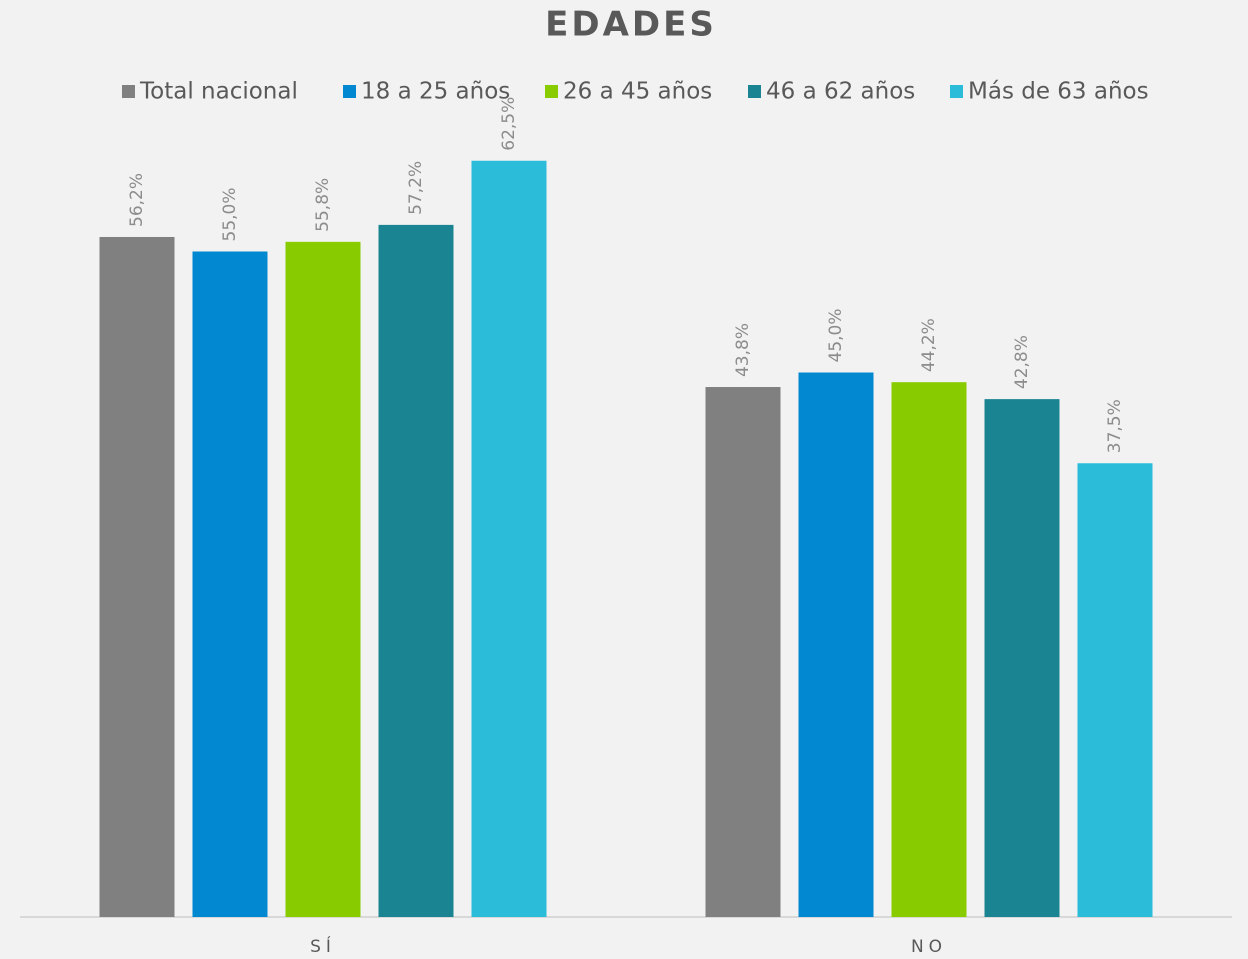  I want to click on legend-label: Total nacional, so click(218, 92).